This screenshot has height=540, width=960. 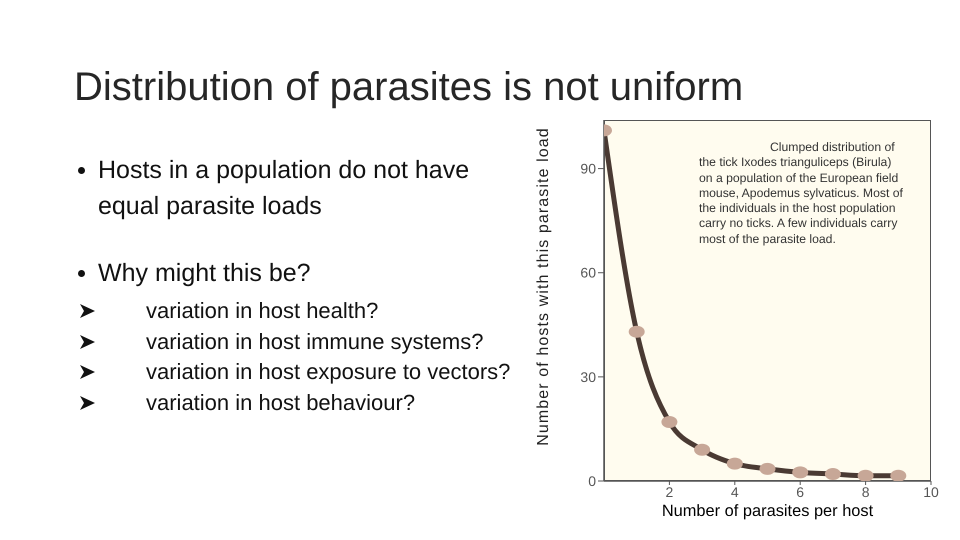 What do you see at coordinates (768, 511) in the screenshot?
I see `x-axis-title: Number of parasites per host` at bounding box center [768, 511].